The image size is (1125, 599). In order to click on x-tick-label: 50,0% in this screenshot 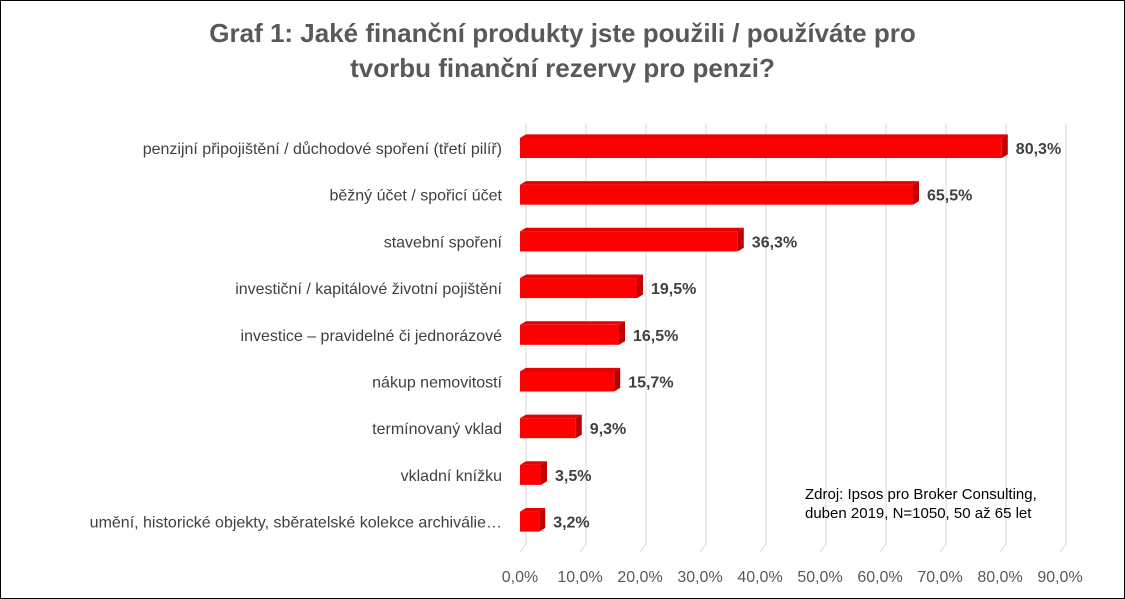, I will do `click(819, 577)`.